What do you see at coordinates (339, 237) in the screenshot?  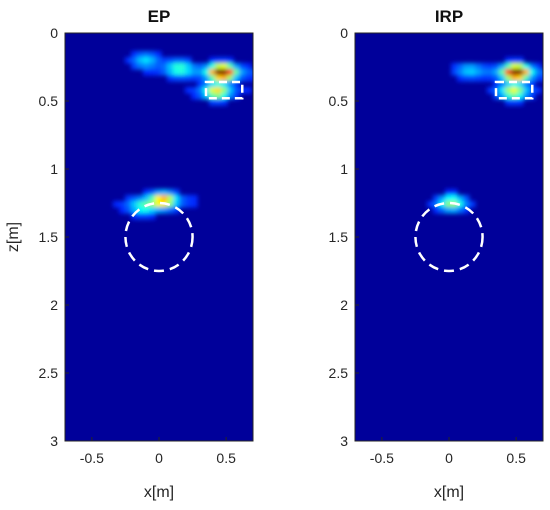 I see `y-tick-label: 1.5` at bounding box center [339, 237].